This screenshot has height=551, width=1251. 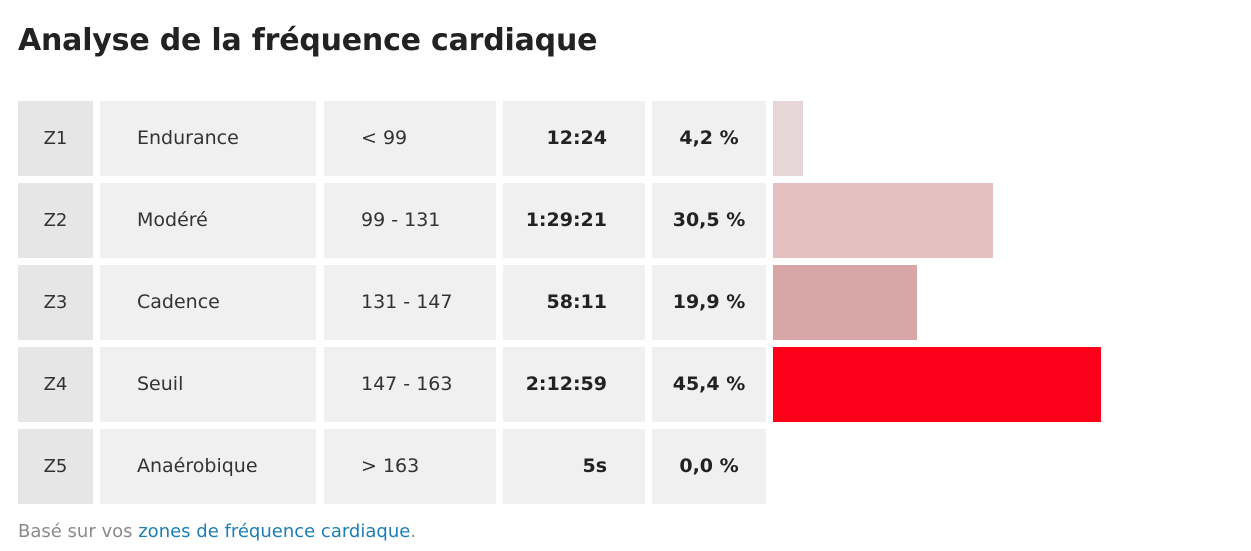 What do you see at coordinates (208, 302) in the screenshot?
I see `zone-name: Cadence` at bounding box center [208, 302].